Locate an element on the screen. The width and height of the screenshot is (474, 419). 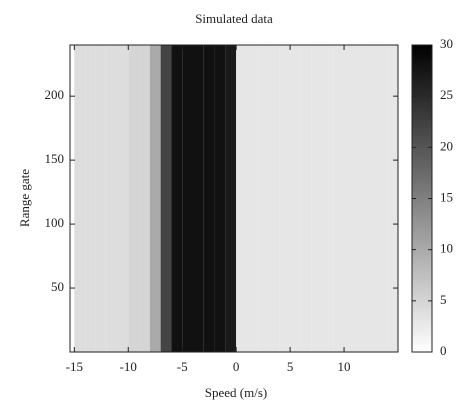
colorbar-tick-label: 25 is located at coordinates (446, 94).